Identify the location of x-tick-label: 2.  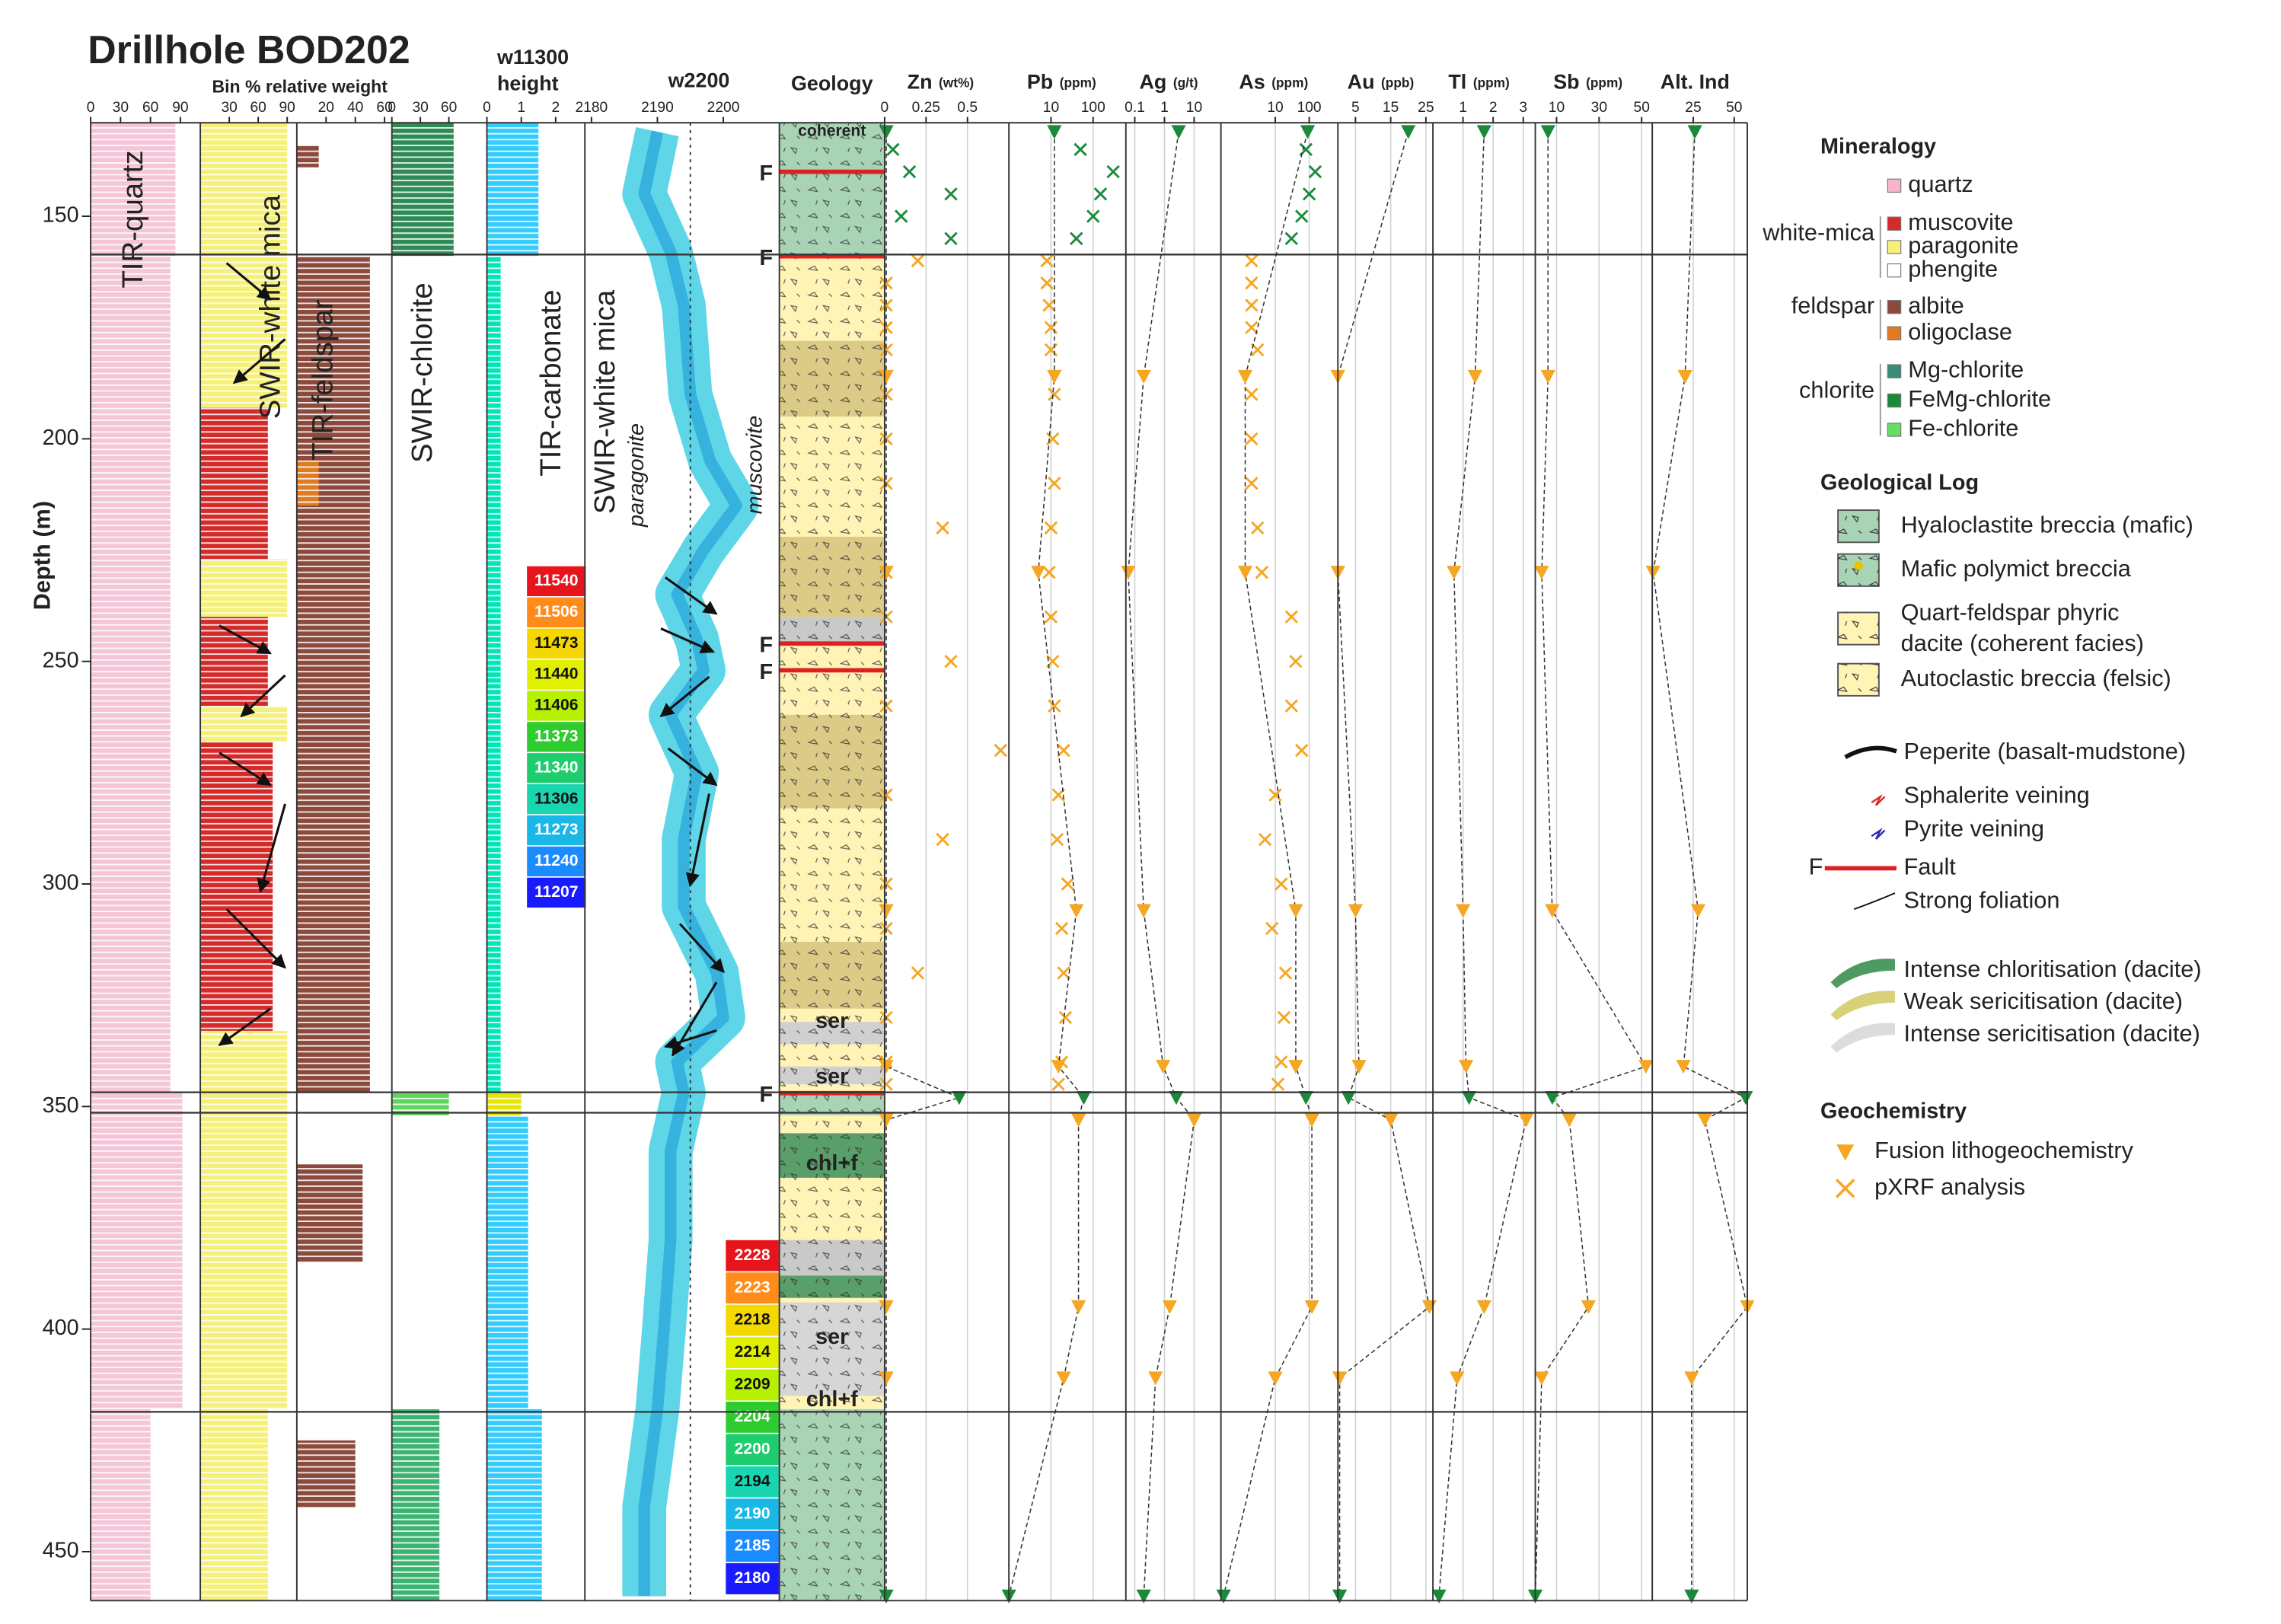
(555, 108).